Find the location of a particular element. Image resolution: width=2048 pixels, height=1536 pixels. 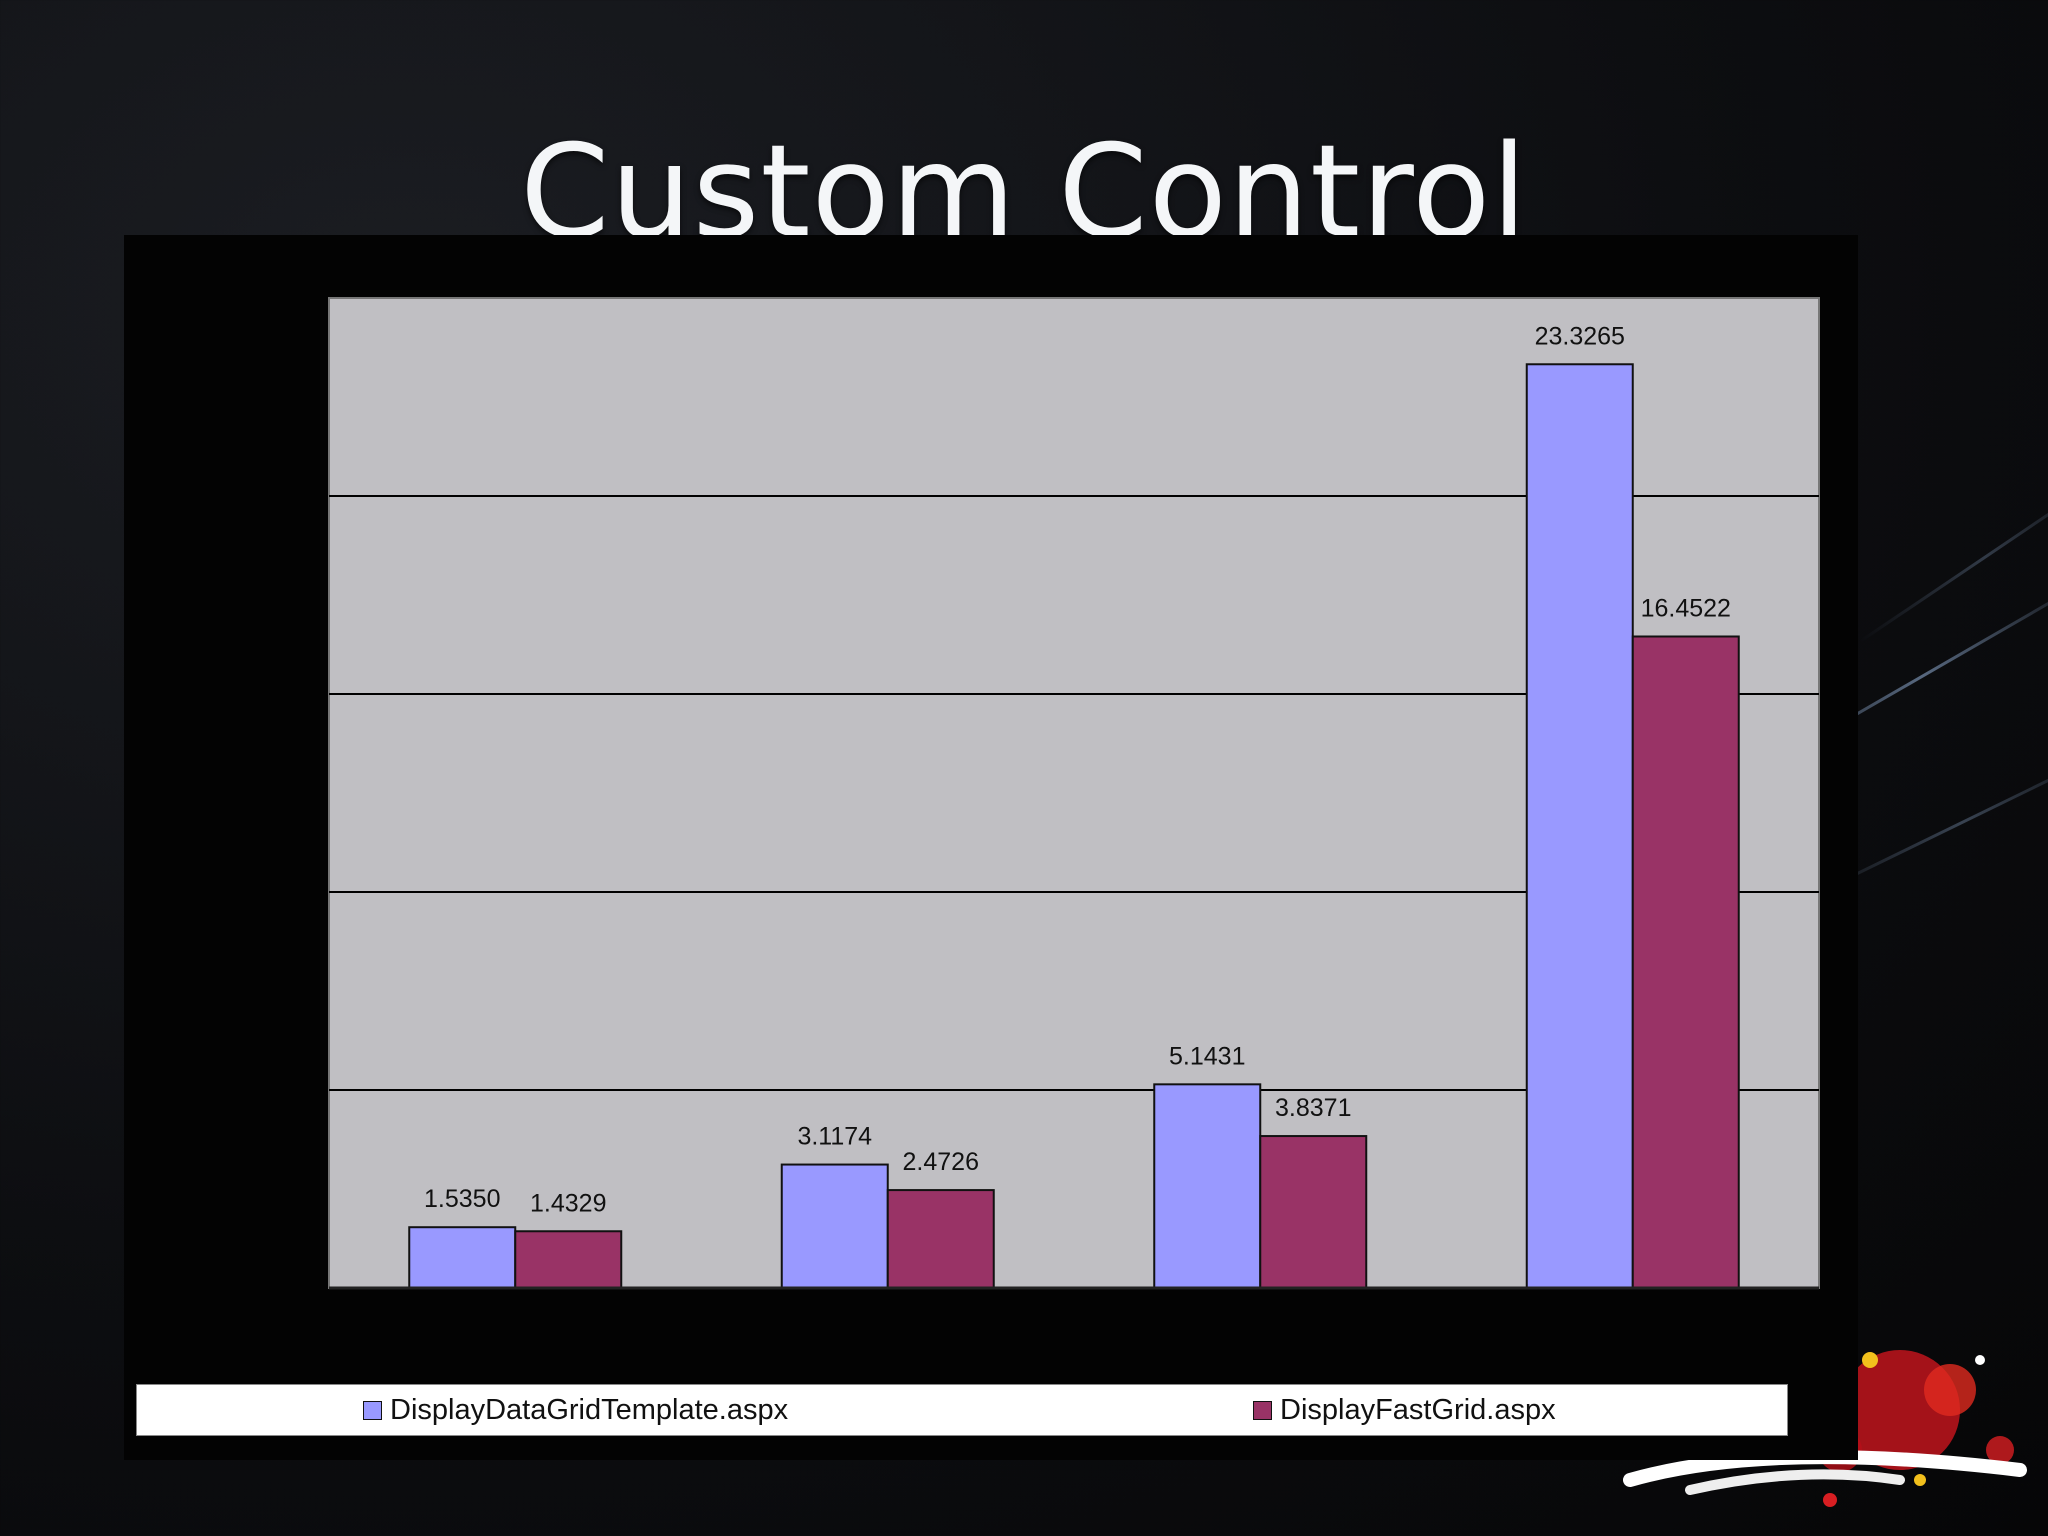

brand-logo is located at coordinates (1825, 1428).